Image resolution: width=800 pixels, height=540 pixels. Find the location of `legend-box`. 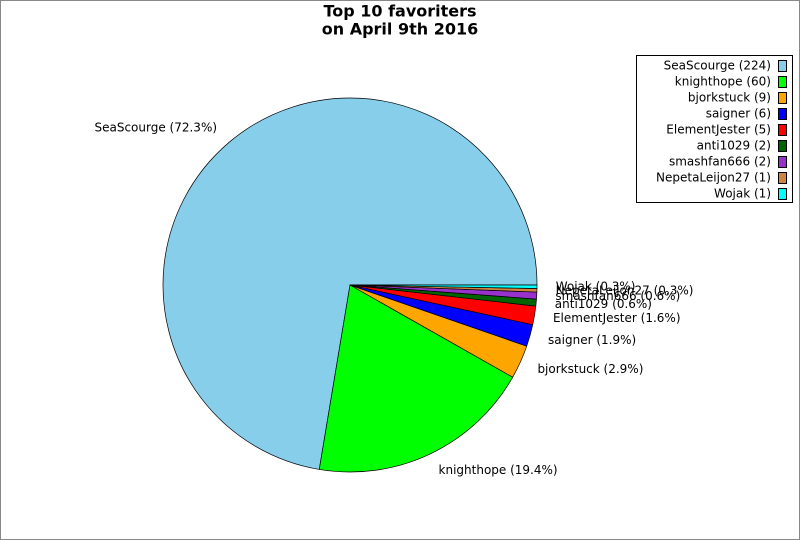

legend-box is located at coordinates (714, 129).